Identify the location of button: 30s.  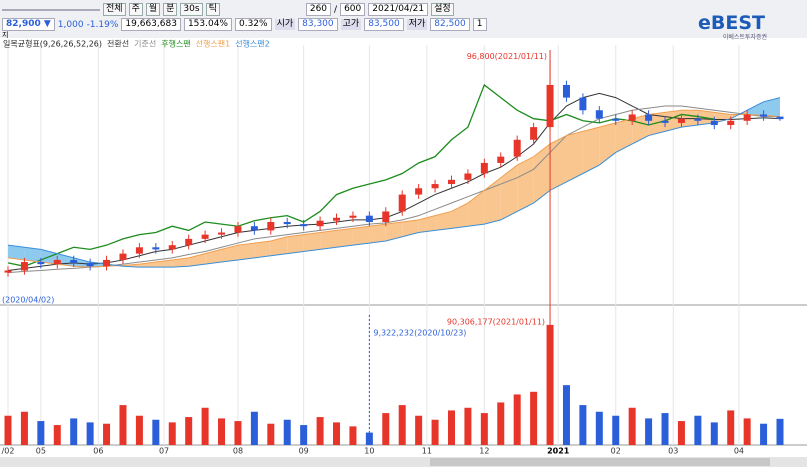
(191, 9).